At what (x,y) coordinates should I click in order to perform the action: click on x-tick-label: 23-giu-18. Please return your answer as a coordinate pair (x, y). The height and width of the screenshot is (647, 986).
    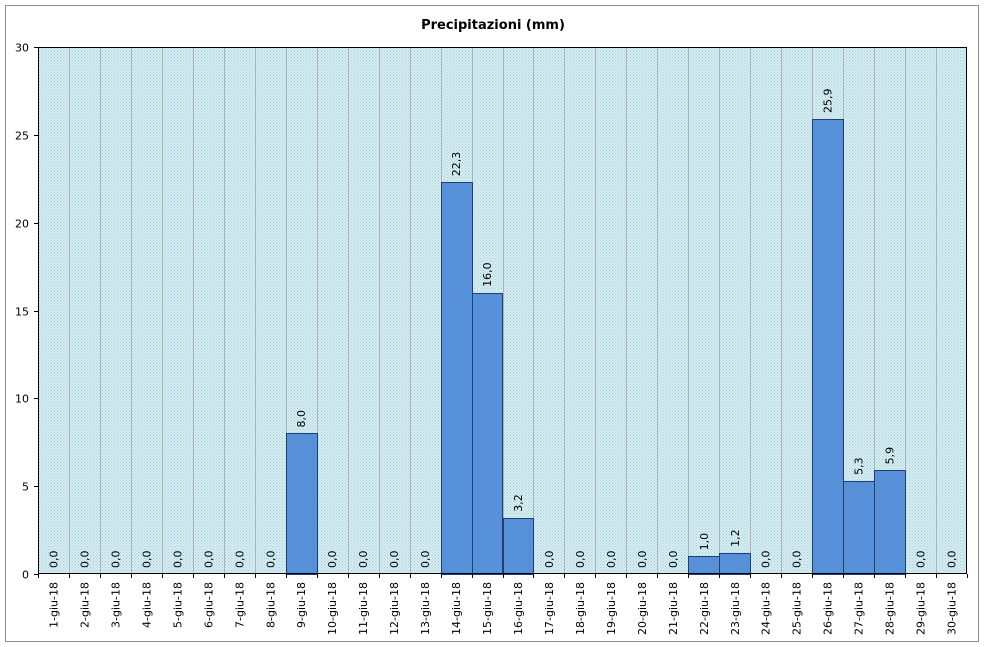
    Looking at the image, I should click on (735, 608).